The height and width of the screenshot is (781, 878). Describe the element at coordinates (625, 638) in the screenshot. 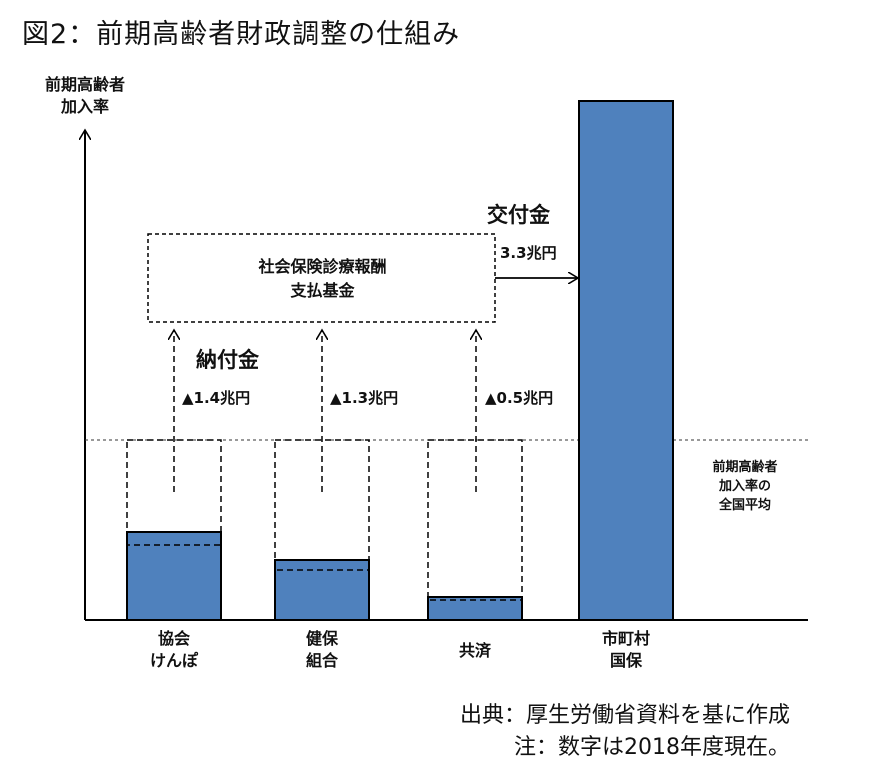

I see `category-label-line: 市町村` at that location.